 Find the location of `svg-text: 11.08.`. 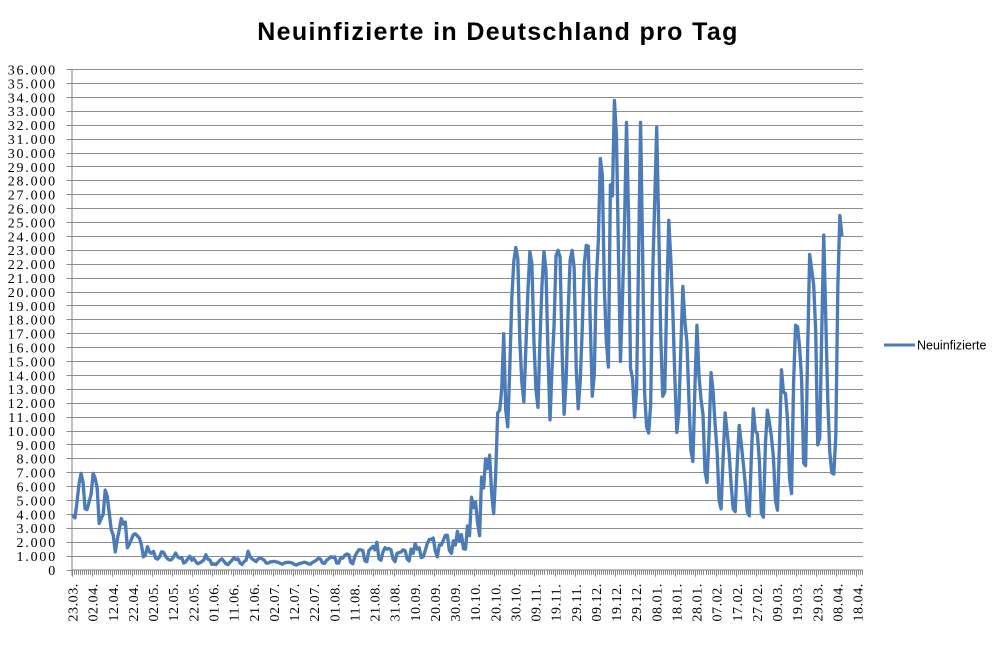

svg-text: 11.08. is located at coordinates (355, 603).